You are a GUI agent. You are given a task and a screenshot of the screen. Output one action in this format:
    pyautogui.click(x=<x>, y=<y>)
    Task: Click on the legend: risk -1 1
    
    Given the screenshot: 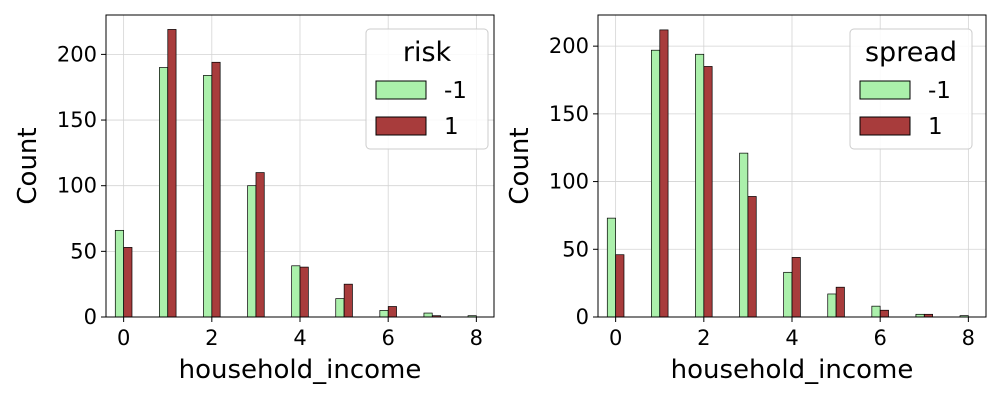 What is the action you would take?
    pyautogui.click(x=427, y=89)
    